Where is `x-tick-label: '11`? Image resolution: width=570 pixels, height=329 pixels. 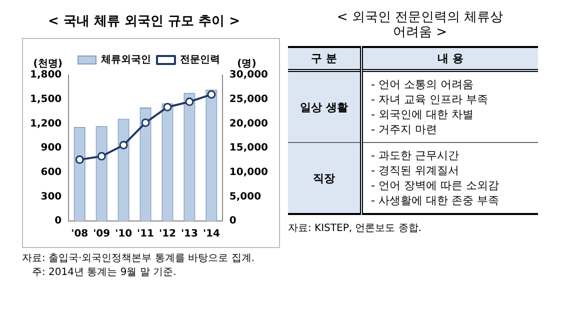 x-tick-label: '11 is located at coordinates (145, 234).